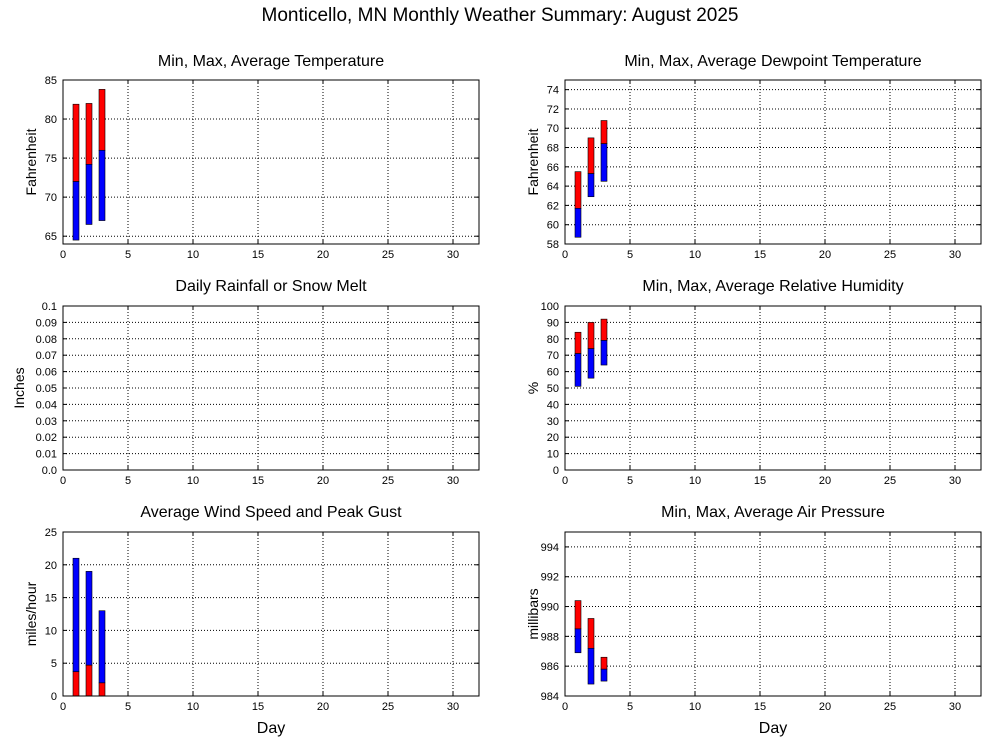  Describe the element at coordinates (550, 307) in the screenshot. I see `humidity-ytick-label: 100` at that location.